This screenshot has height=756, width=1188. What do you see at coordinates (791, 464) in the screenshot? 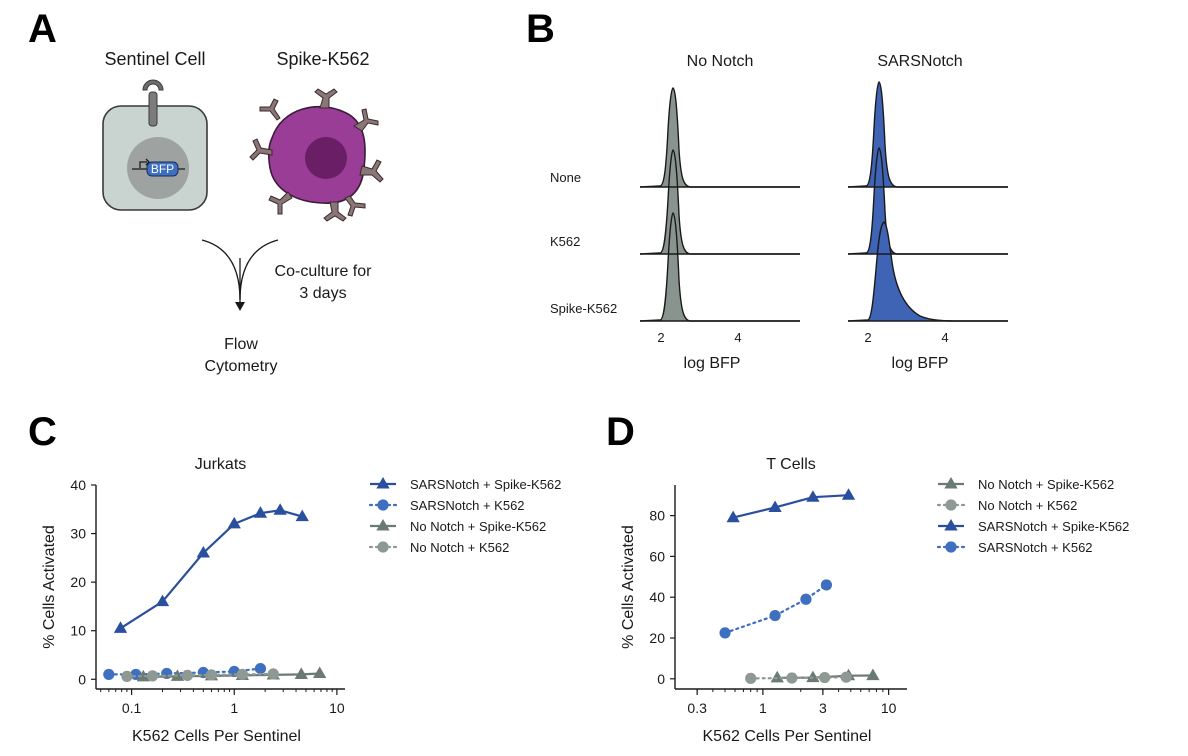
I see `chart-title: T Cells` at bounding box center [791, 464].